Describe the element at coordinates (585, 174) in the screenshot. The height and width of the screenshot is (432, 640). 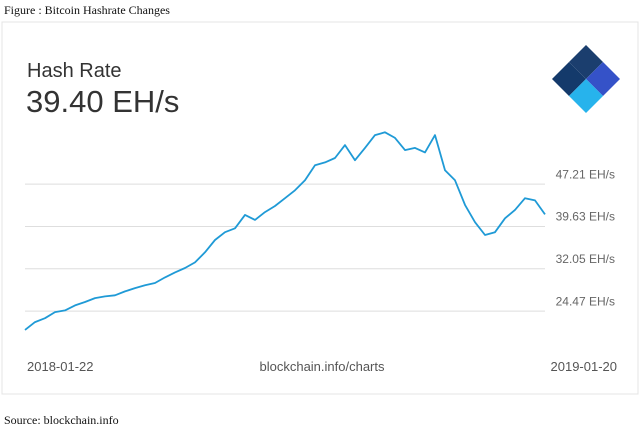
I see `y-tick-label: 47.21 EH/s` at that location.